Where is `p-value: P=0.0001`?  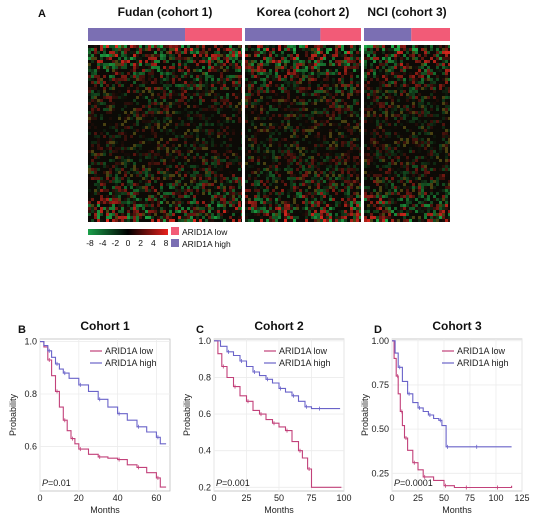 p-value: P=0.0001 is located at coordinates (413, 483).